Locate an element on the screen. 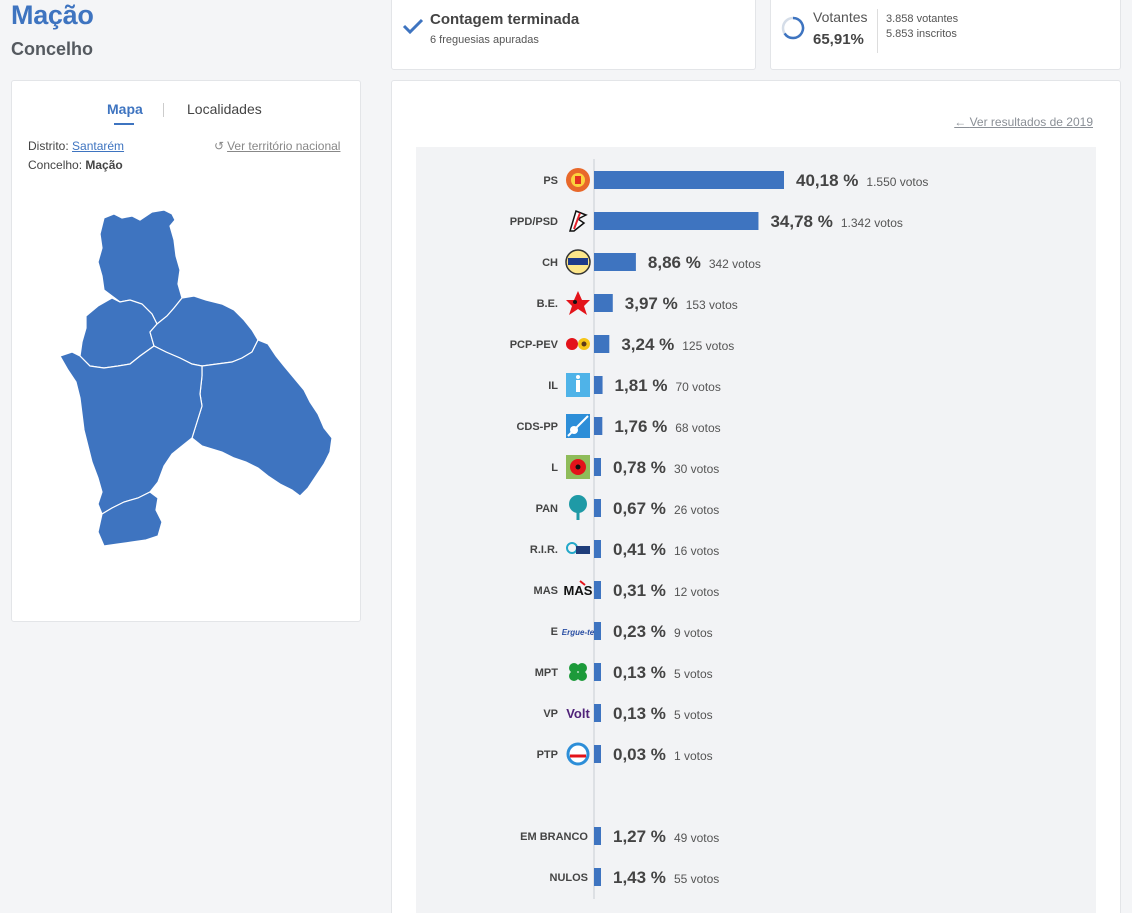 The height and width of the screenshot is (913, 1132). tab-map: Mapa is located at coordinates (125, 109).